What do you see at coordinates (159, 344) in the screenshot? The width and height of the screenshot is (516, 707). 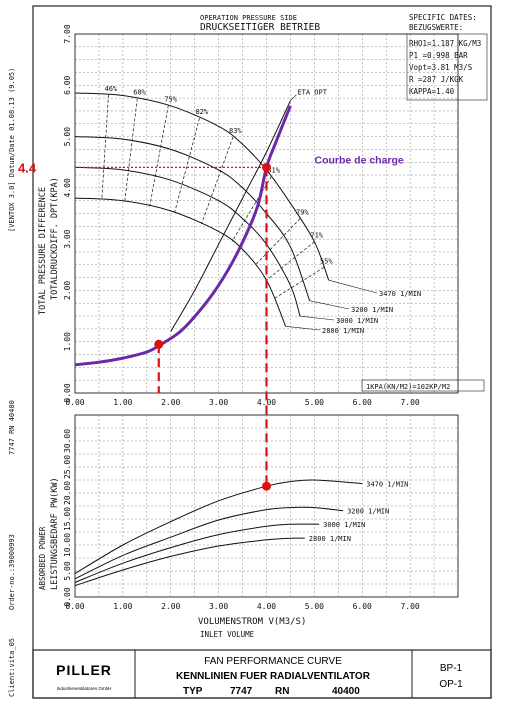 I see `low-point-marker` at bounding box center [159, 344].